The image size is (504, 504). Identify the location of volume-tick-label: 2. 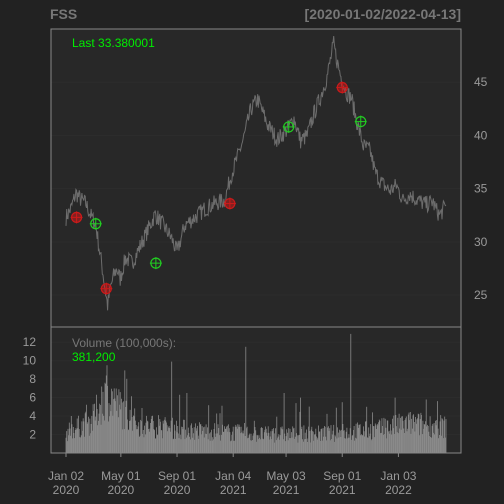
(32, 435).